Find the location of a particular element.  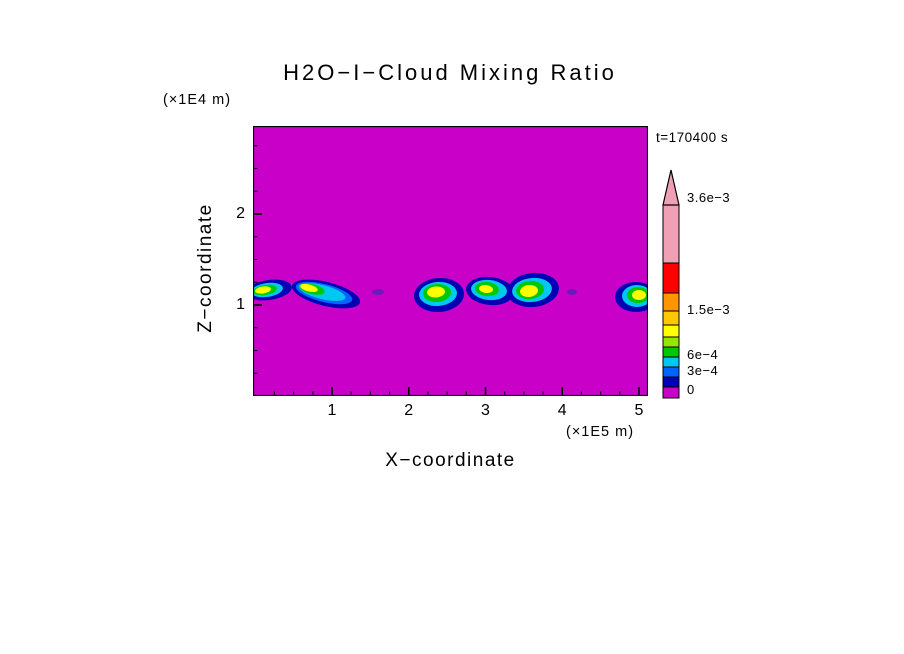

x-tick-label: 3 is located at coordinates (485, 410).